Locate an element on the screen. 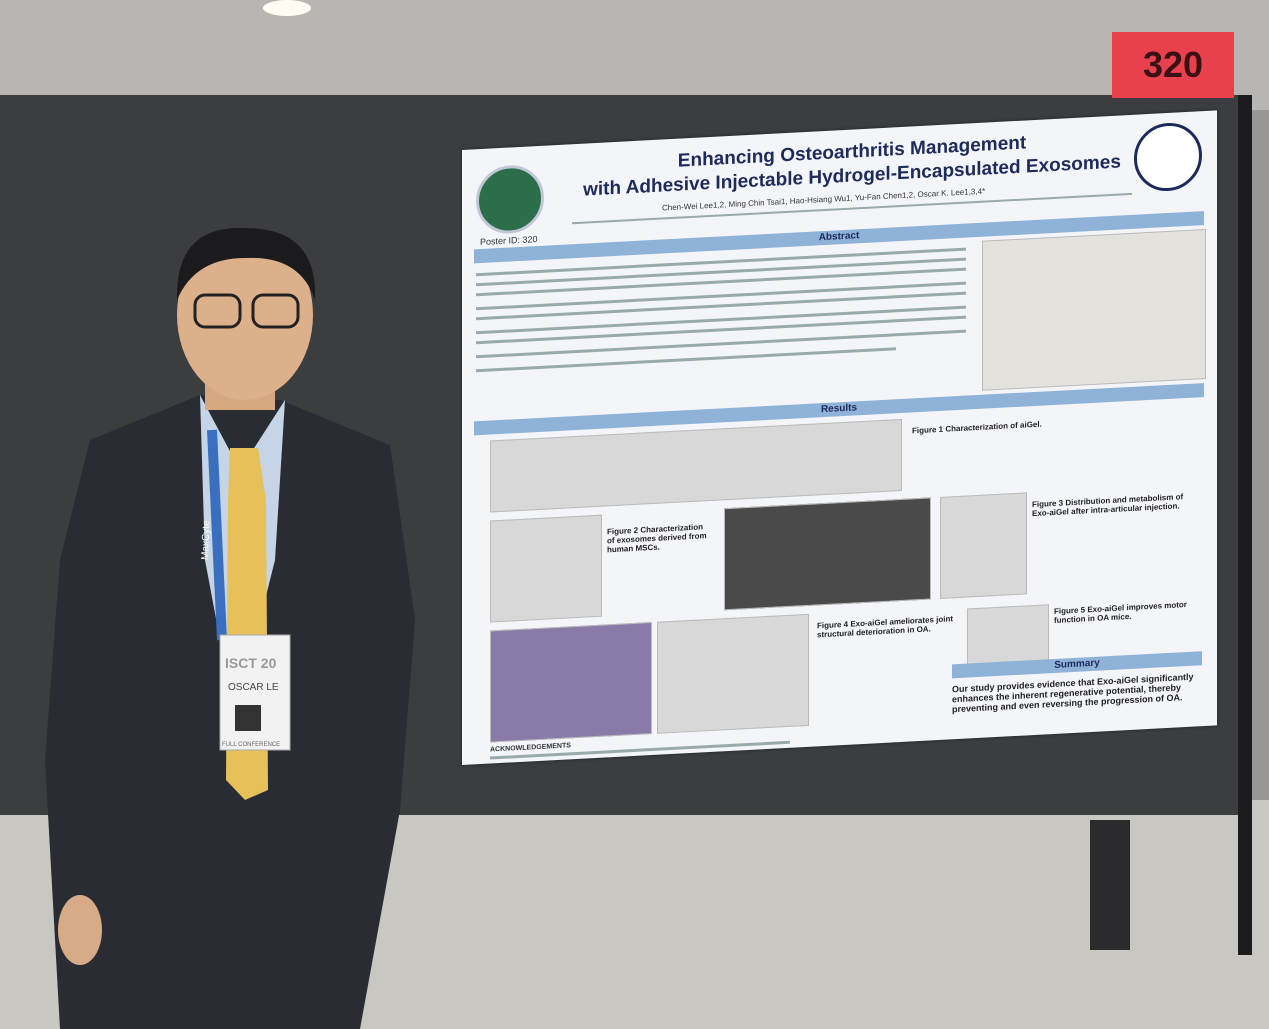  ceiling-light is located at coordinates (287, 8).